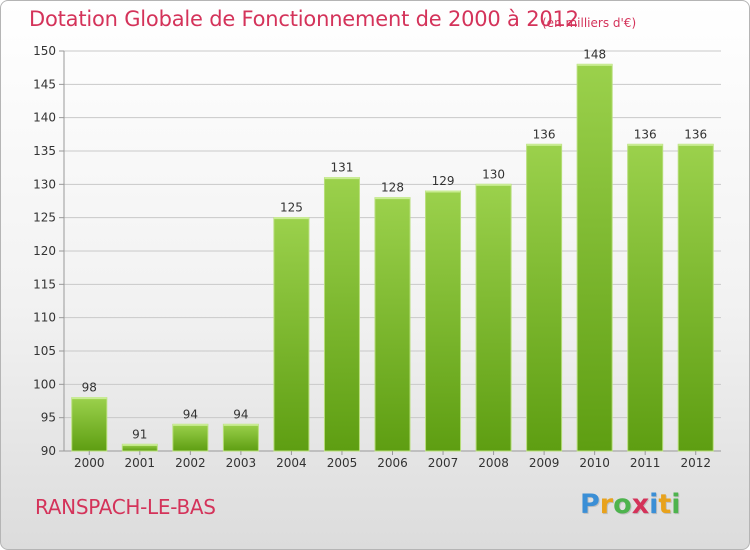  Describe the element at coordinates (665, 504) in the screenshot. I see `logo-letter: t` at that location.